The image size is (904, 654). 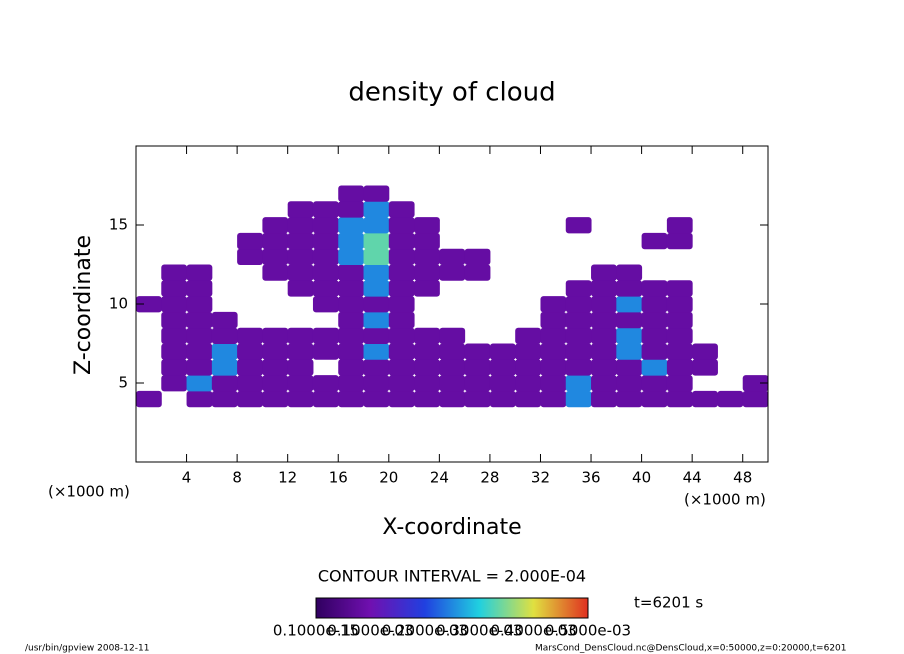 I want to click on x-tick-label: 32, so click(x=540, y=478).